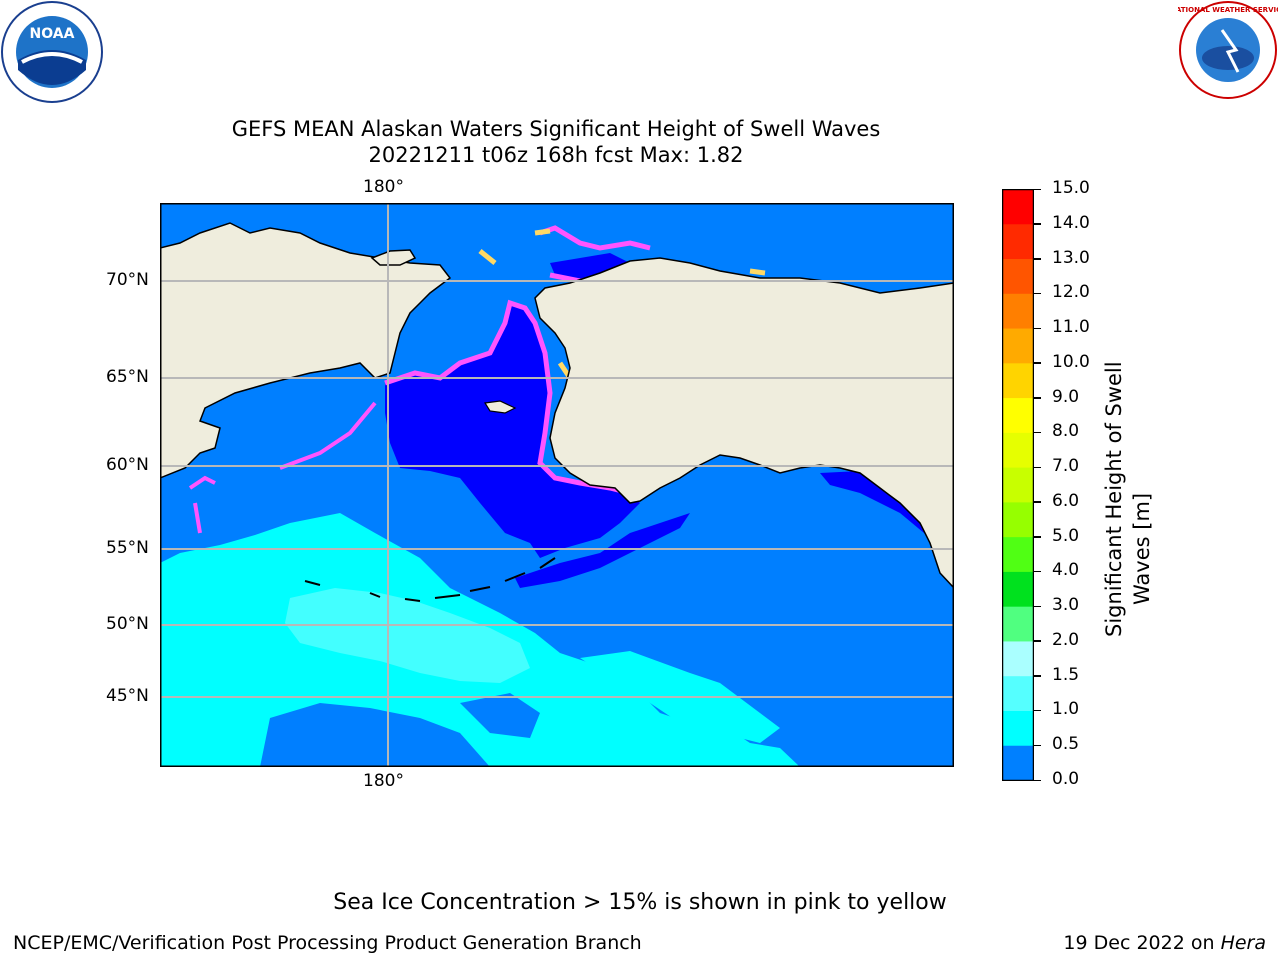  I want to click on chart-subtitle: 20221211 t06z 168h fcst Max: 1.82, so click(556, 155).